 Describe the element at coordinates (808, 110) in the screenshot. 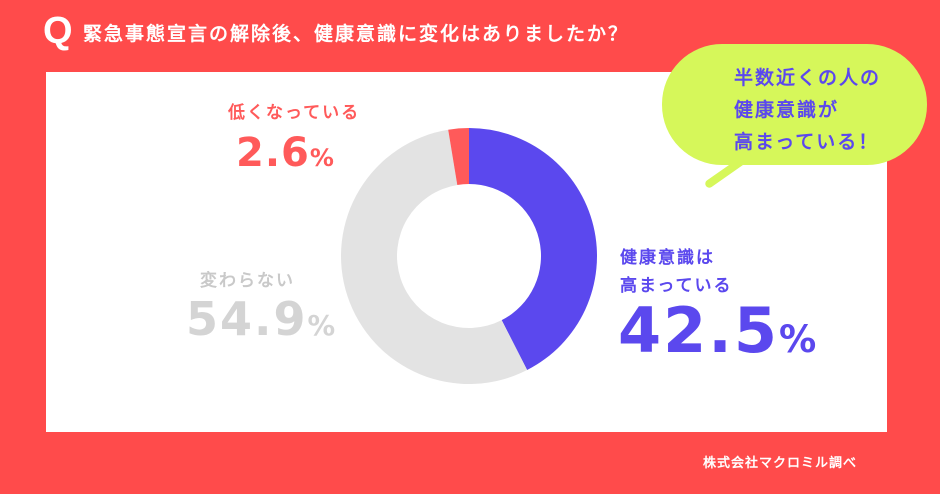

I see `callout-text: 半数近くの人の 健康意識が 高まっている！` at that location.